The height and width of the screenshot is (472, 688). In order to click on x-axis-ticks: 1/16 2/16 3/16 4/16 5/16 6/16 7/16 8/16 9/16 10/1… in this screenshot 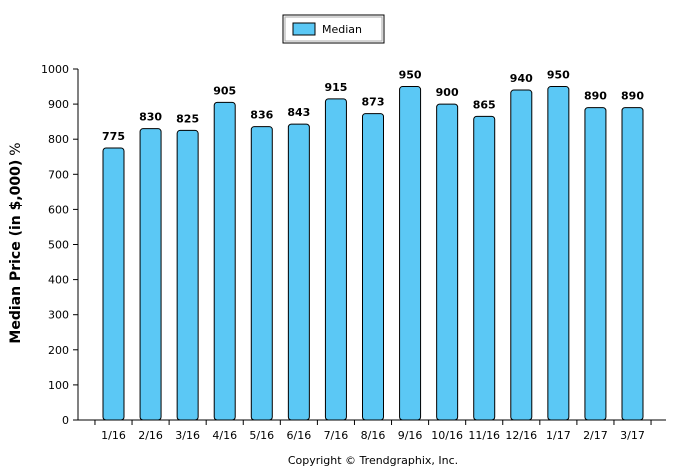, I will do `click(373, 431)`.